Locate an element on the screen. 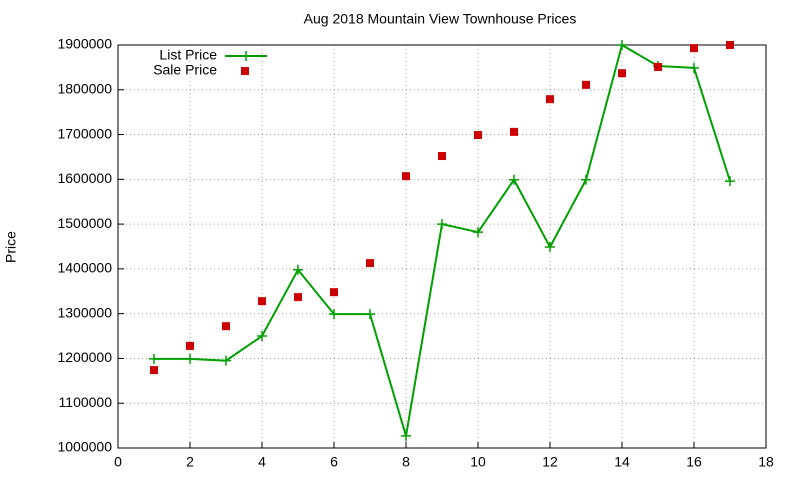  y-tick-label: 1900000 is located at coordinates (84, 44).